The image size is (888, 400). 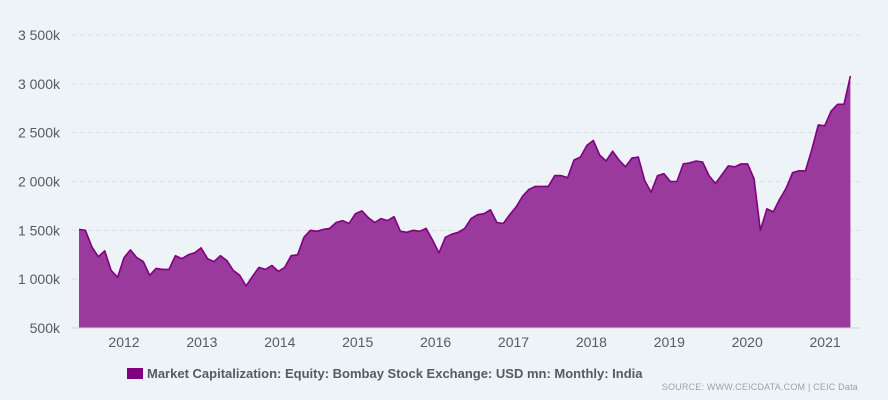 I want to click on x-tick-label: 2016, so click(x=435, y=342).